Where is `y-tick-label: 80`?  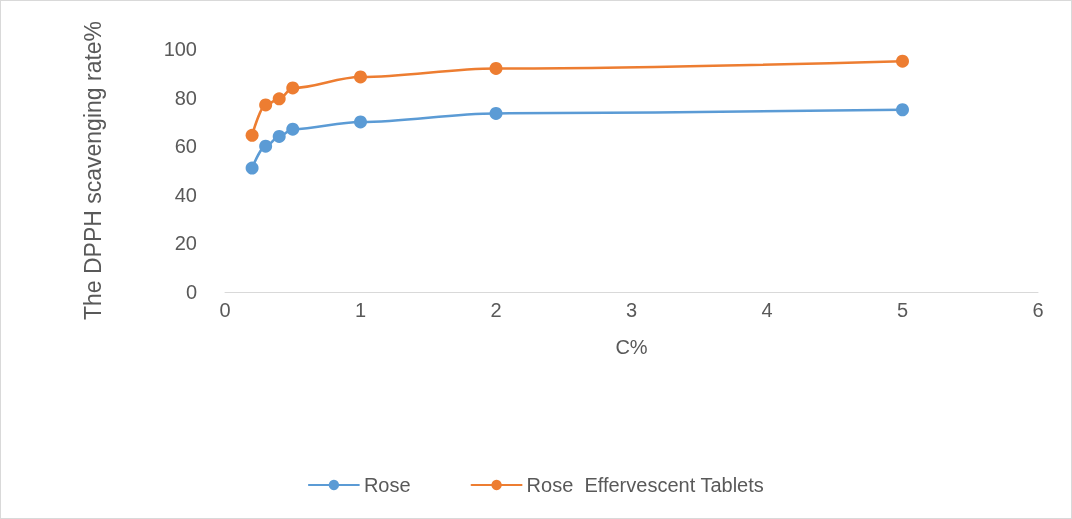
y-tick-label: 80 is located at coordinates (185, 97).